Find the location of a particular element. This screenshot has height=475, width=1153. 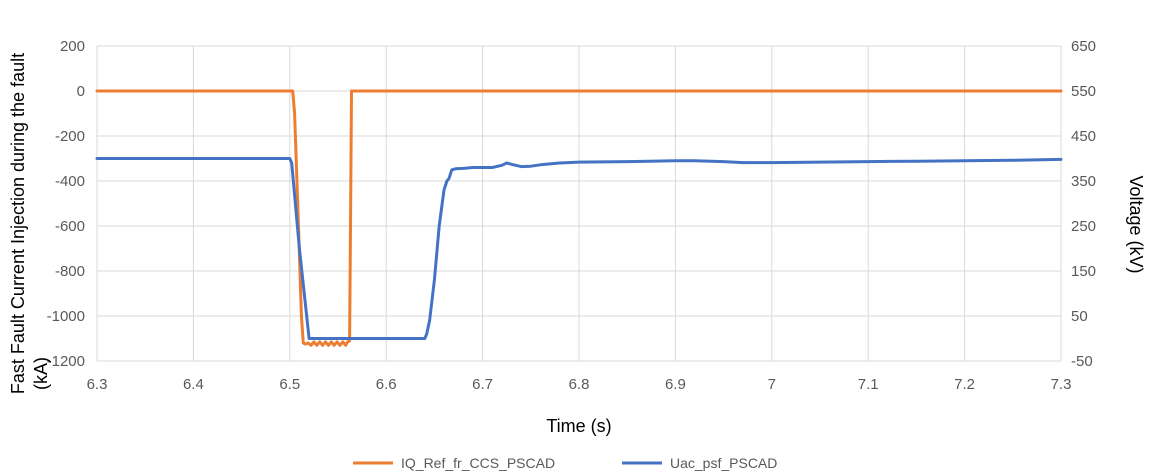

x-tick-label: 6.8 is located at coordinates (579, 384).